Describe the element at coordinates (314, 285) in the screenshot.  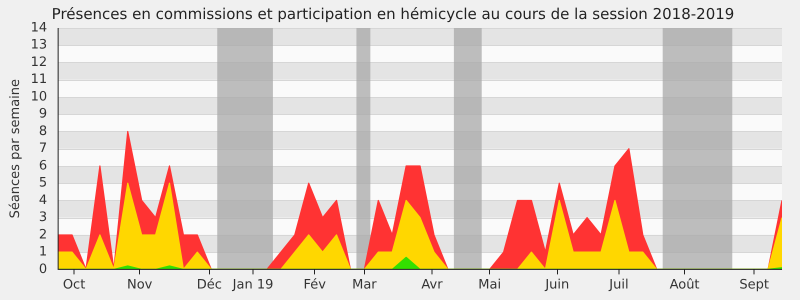
I see `x-tick-label: Fév` at that location.